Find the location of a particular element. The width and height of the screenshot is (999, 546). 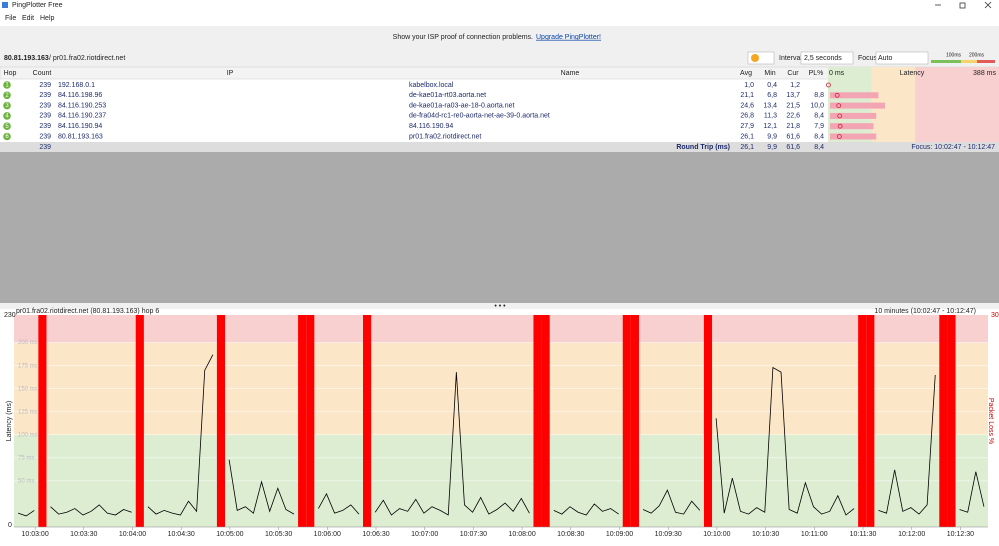

summary-min: 9,9 is located at coordinates (772, 147).